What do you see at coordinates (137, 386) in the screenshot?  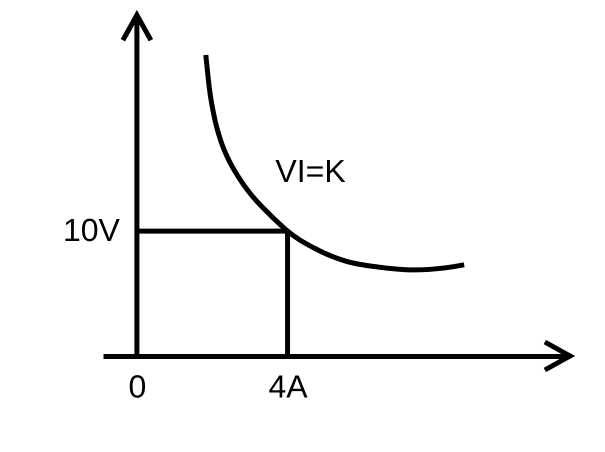 I see `x-tick-label: 0` at bounding box center [137, 386].